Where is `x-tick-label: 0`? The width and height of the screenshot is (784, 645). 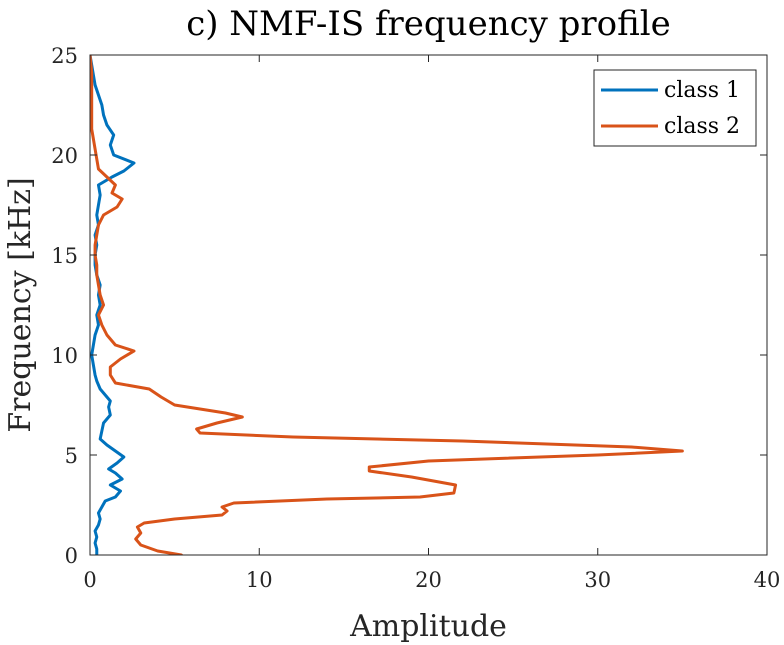 x-tick-label: 0 is located at coordinates (89, 580).